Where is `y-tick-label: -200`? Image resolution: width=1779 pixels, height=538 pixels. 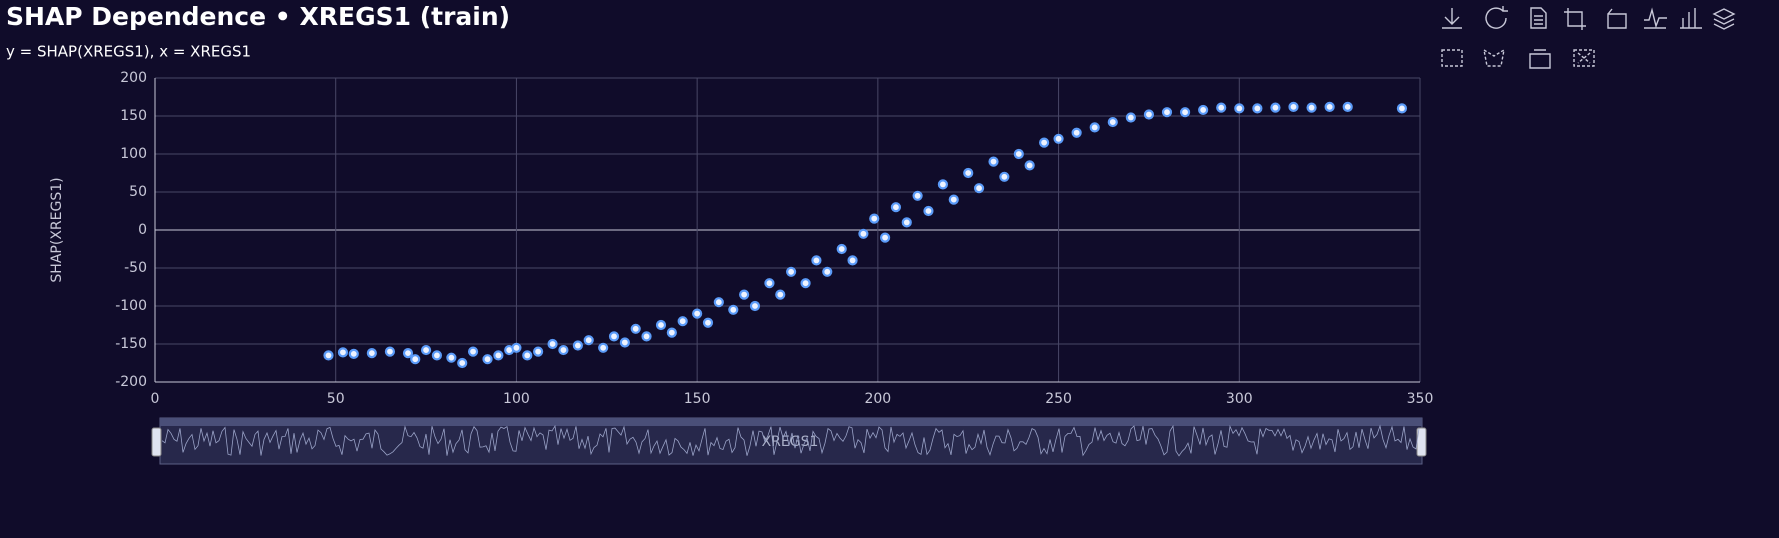
y-tick-label: -200 is located at coordinates (131, 382).